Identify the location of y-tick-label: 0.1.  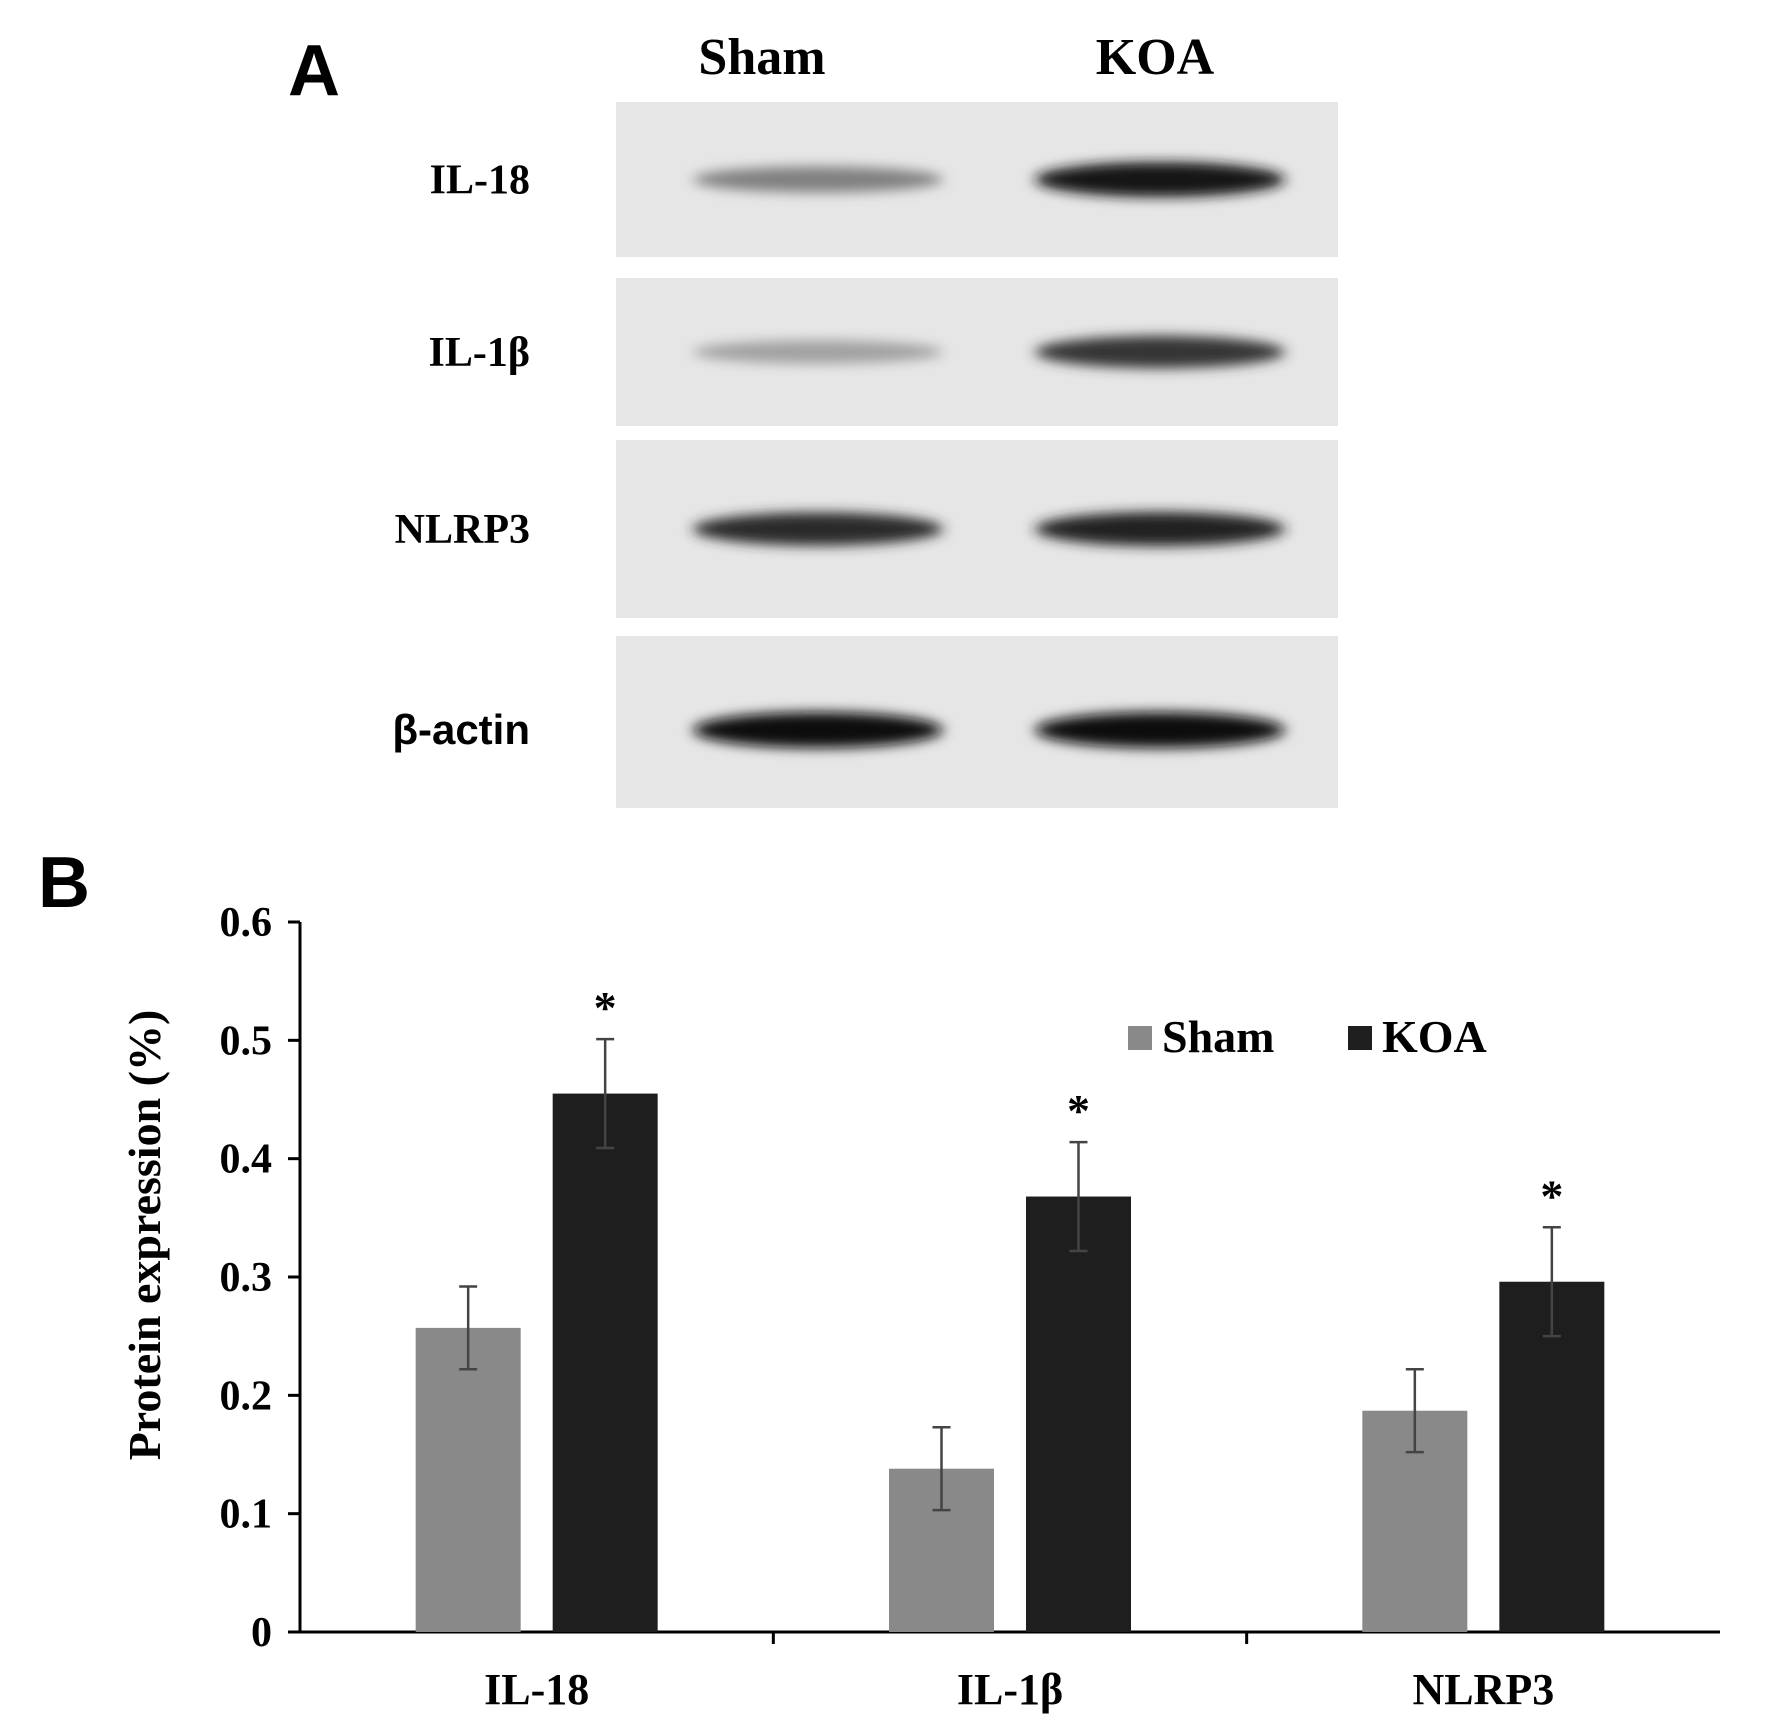
(246, 1515).